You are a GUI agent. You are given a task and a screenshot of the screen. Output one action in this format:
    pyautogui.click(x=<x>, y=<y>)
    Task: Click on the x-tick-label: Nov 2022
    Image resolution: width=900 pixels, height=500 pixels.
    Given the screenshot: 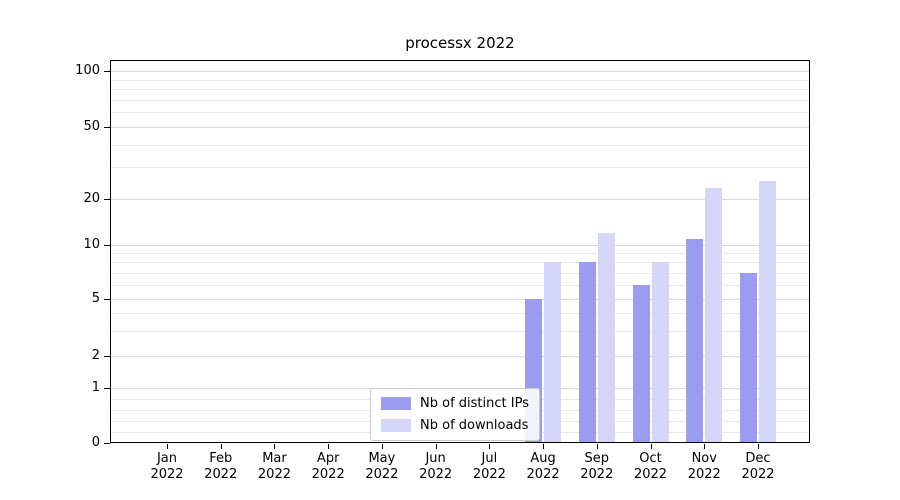 What is the action you would take?
    pyautogui.click(x=704, y=467)
    